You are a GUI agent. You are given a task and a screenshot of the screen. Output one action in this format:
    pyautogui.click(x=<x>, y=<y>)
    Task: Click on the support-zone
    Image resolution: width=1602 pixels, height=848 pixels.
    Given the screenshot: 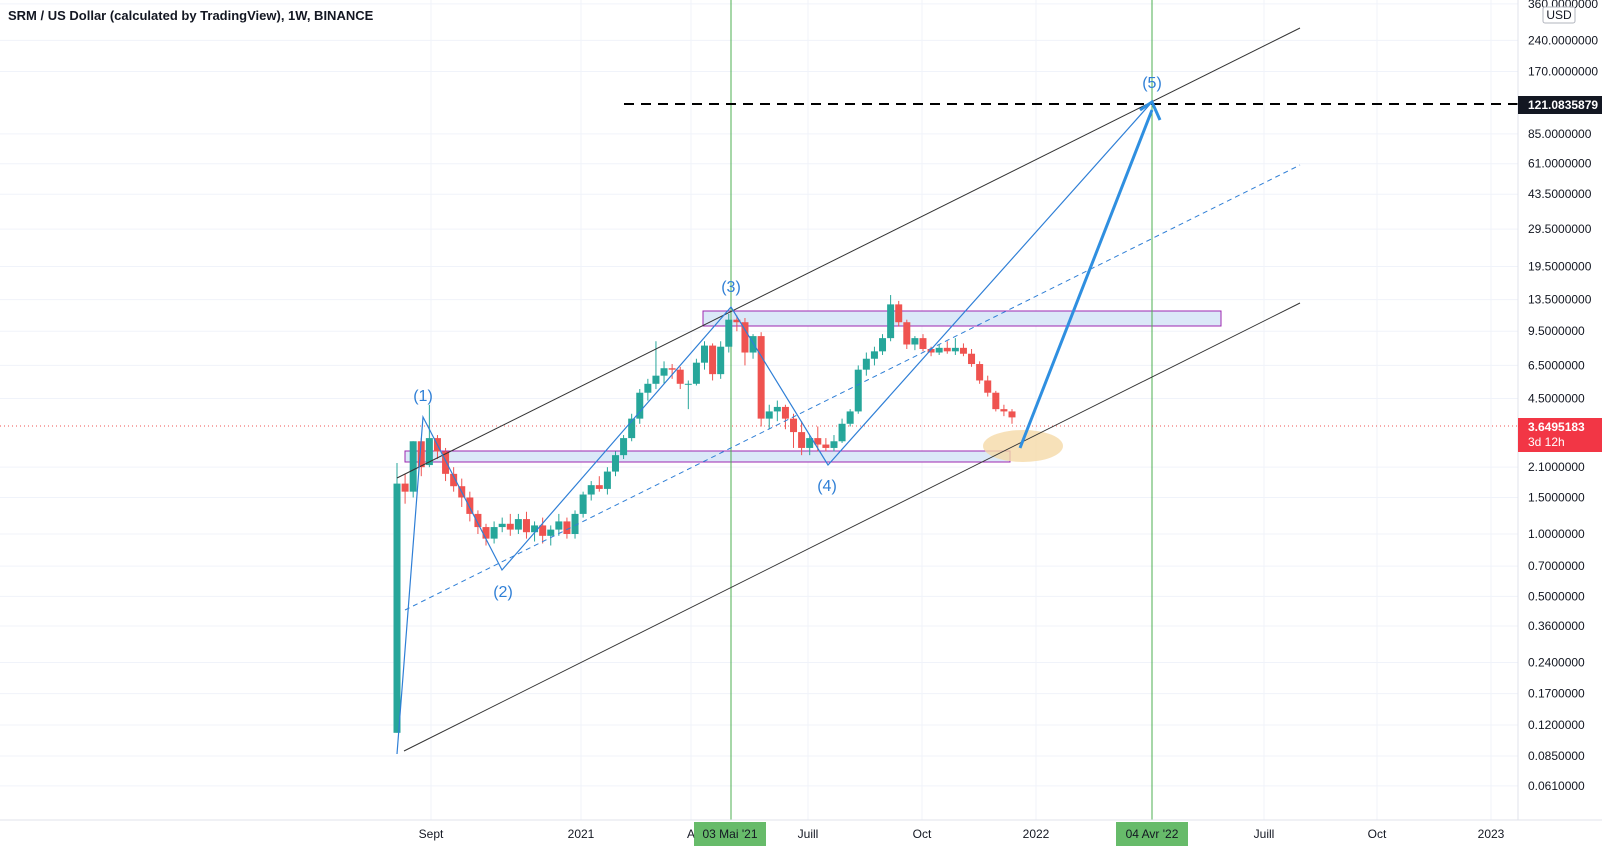 What is the action you would take?
    pyautogui.click(x=707, y=456)
    